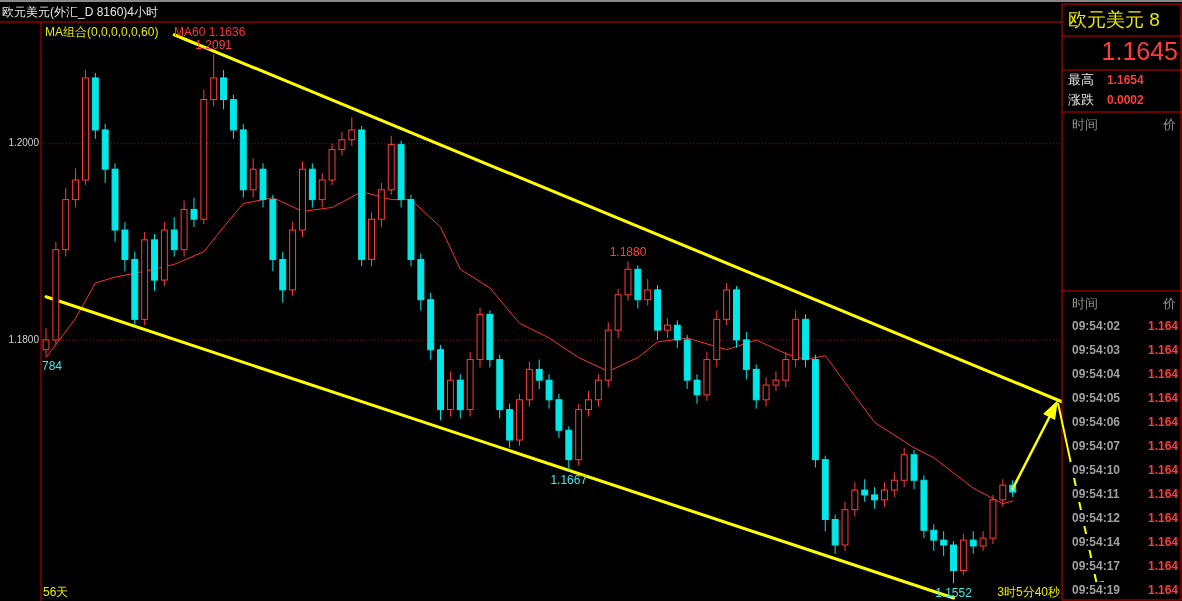 Image resolution: width=1182 pixels, height=601 pixels. Describe the element at coordinates (24, 143) in the screenshot. I see `y-tick-label: 1.2000` at that location.